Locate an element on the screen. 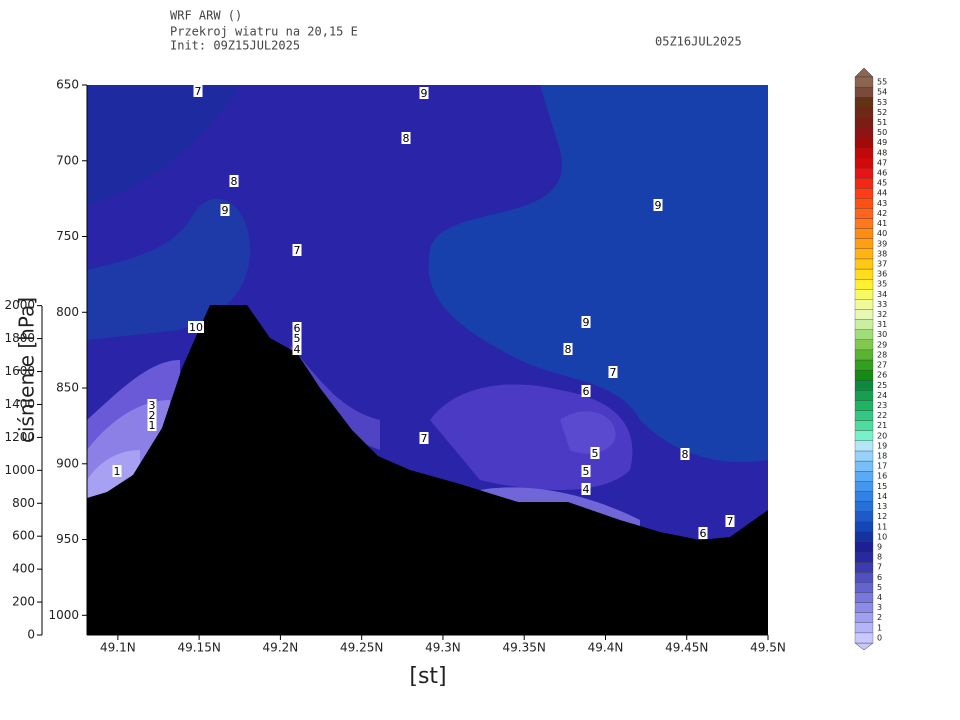  y-tick-label: 1000 is located at coordinates (63, 615).